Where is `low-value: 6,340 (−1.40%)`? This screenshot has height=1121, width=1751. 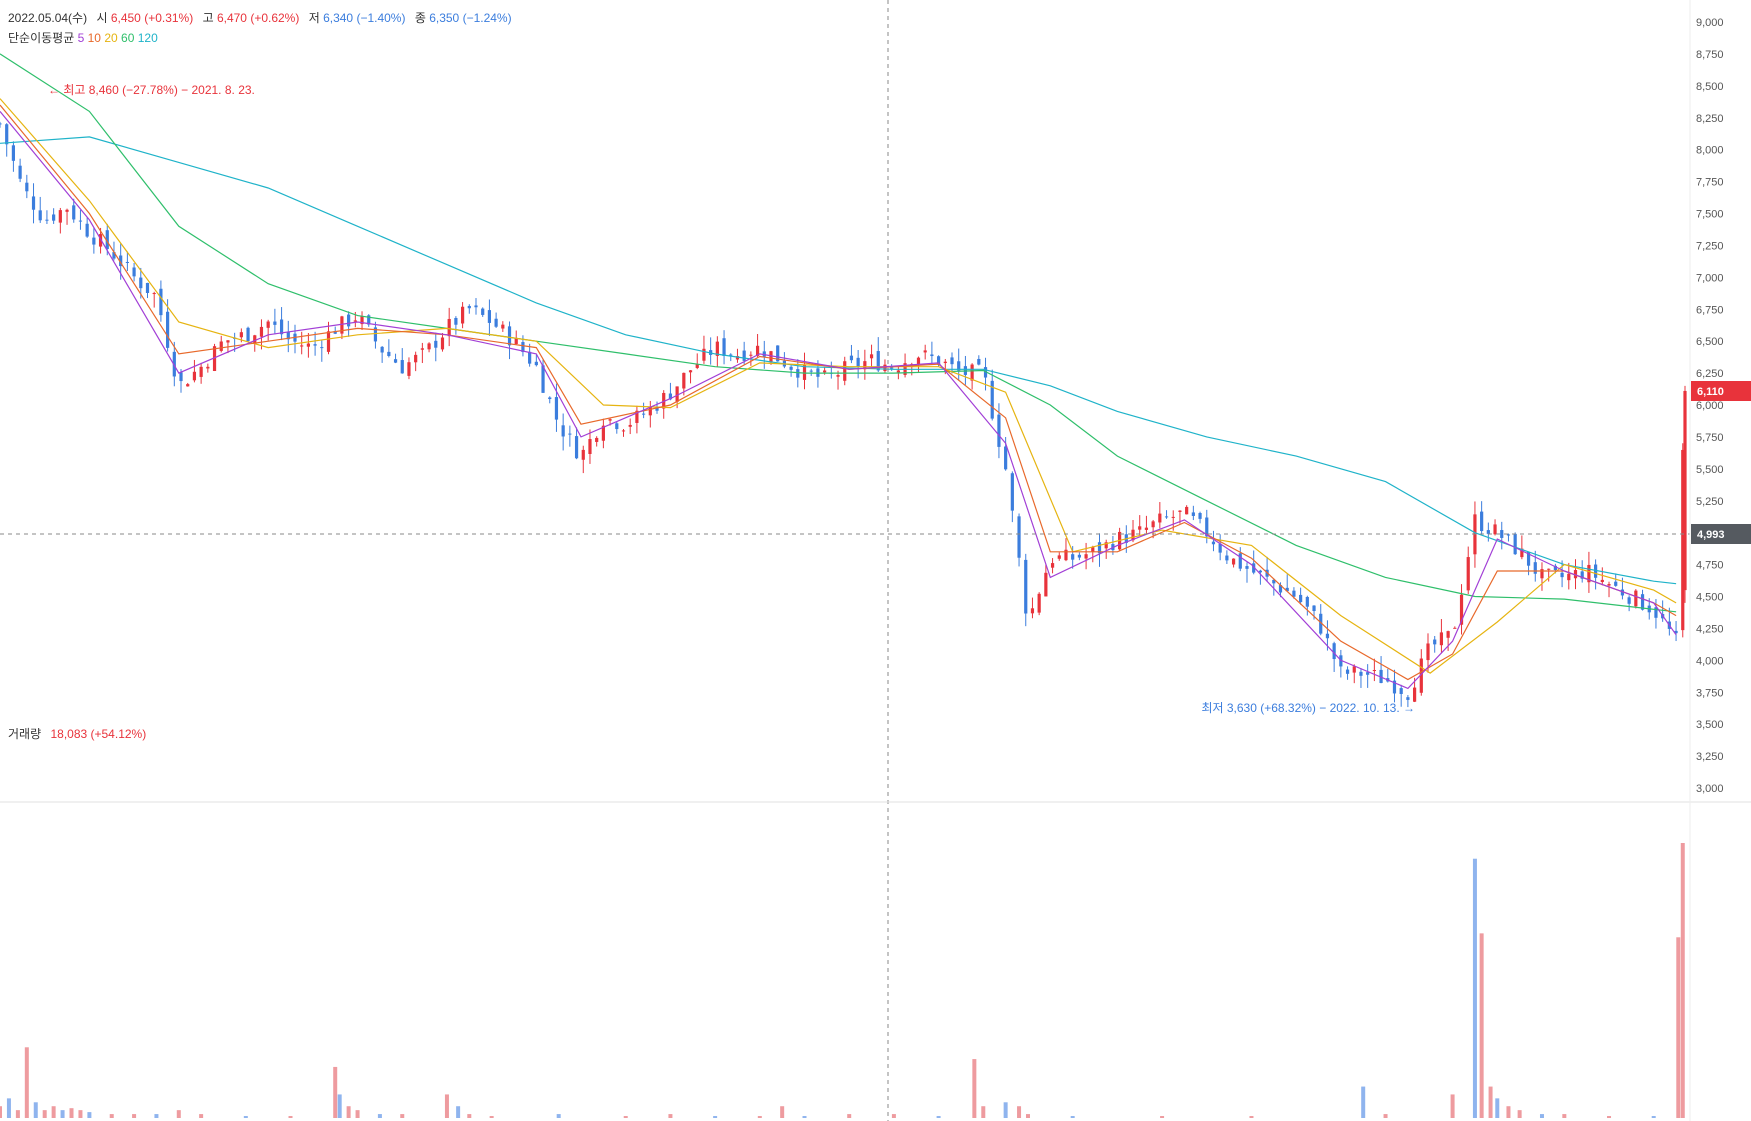 low-value: 6,340 (−1.40%) is located at coordinates (364, 18).